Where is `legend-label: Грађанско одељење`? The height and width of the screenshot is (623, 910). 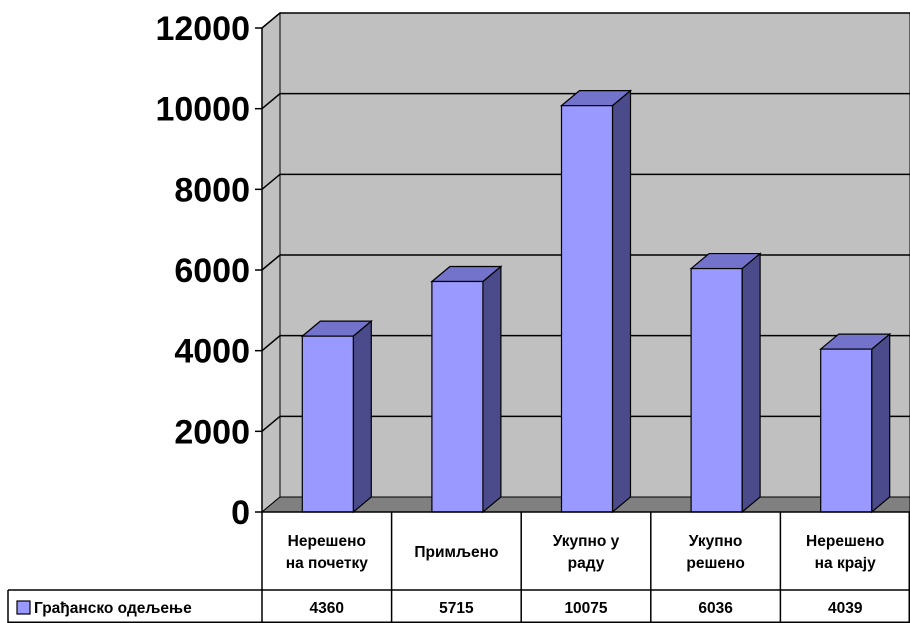 legend-label: Грађанско одељење is located at coordinates (113, 608).